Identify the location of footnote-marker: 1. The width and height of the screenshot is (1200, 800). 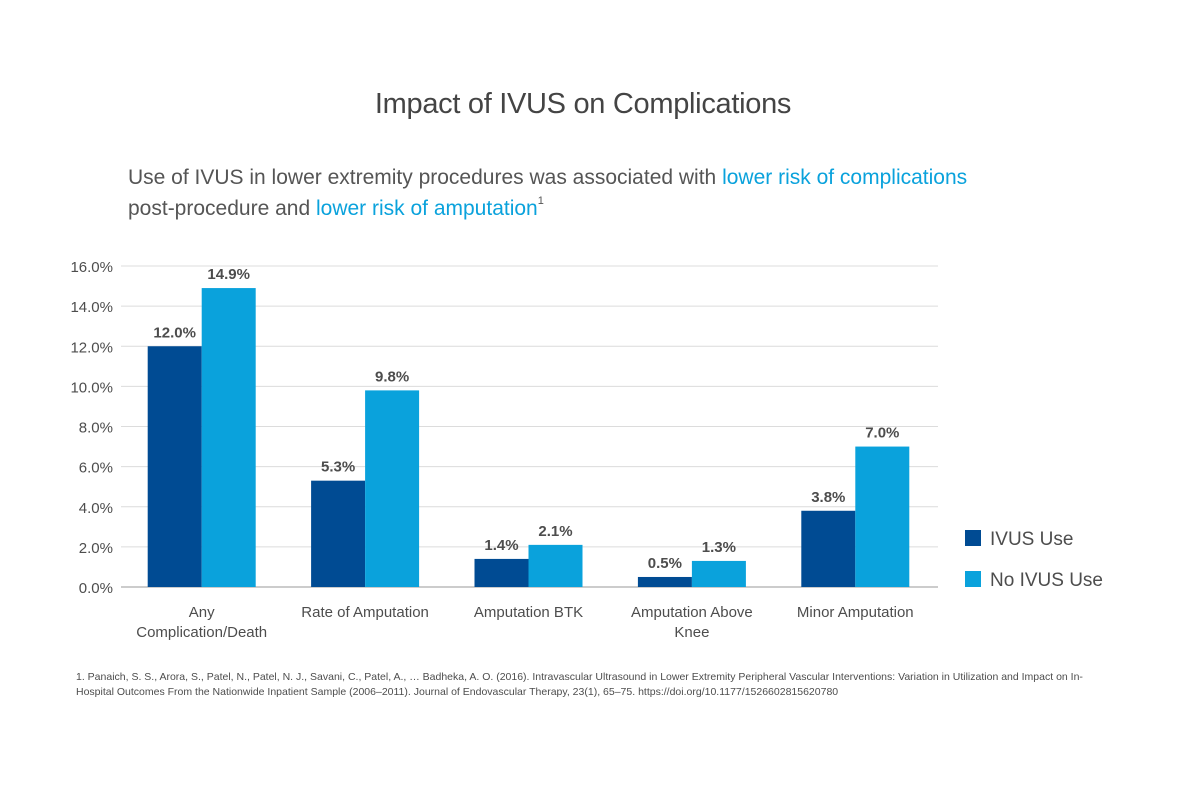
(540, 201).